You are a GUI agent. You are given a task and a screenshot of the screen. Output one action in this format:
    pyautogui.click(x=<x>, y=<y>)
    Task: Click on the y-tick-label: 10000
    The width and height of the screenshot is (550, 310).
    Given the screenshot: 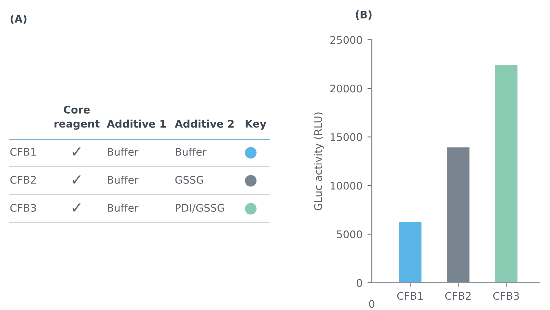 What is the action you would take?
    pyautogui.click(x=346, y=186)
    